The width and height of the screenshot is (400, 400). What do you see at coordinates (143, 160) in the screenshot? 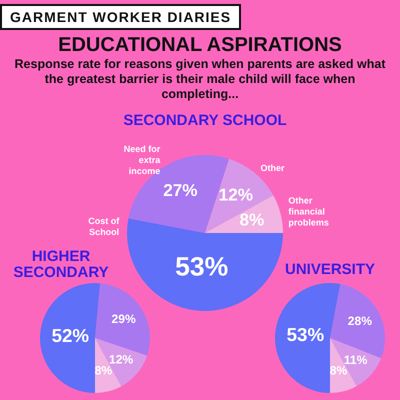
I see `slice-label: Need for extra income` at bounding box center [143, 160].